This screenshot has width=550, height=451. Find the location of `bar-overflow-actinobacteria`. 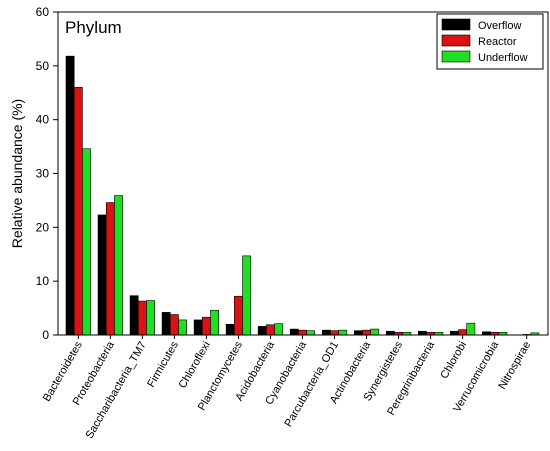

bar-overflow-actinobacteria is located at coordinates (358, 333).